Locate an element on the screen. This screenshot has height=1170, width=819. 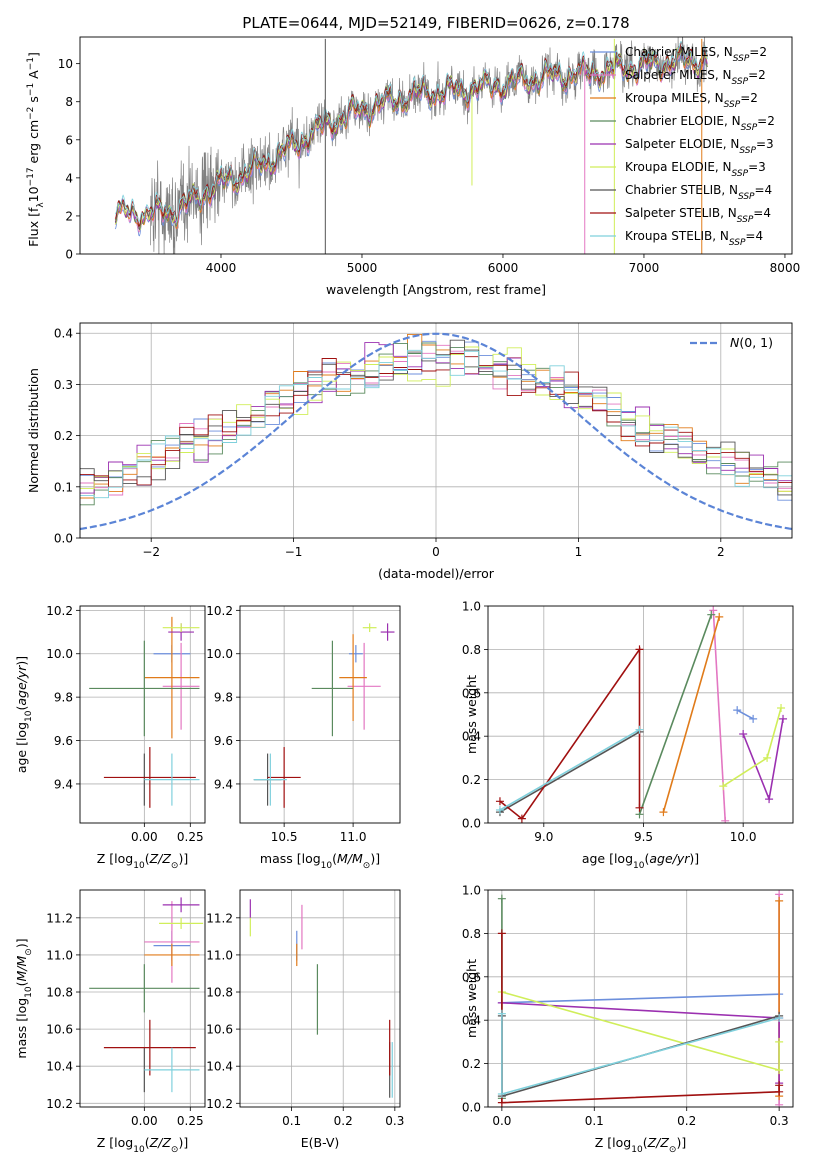
legend-entry: Chabrier ELODIE, NSSP=2 is located at coordinates (700, 123).